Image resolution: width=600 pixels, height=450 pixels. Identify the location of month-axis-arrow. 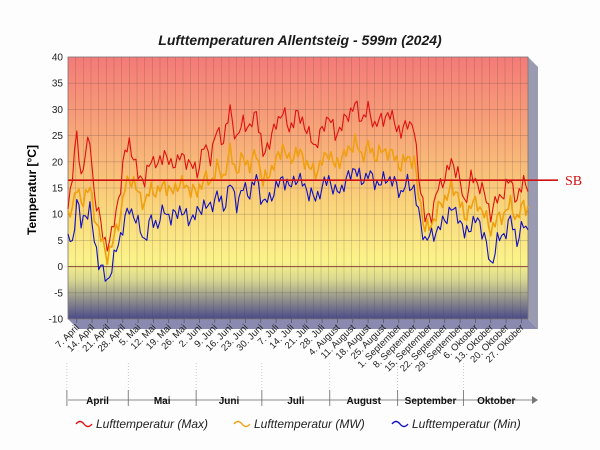
(535, 400).